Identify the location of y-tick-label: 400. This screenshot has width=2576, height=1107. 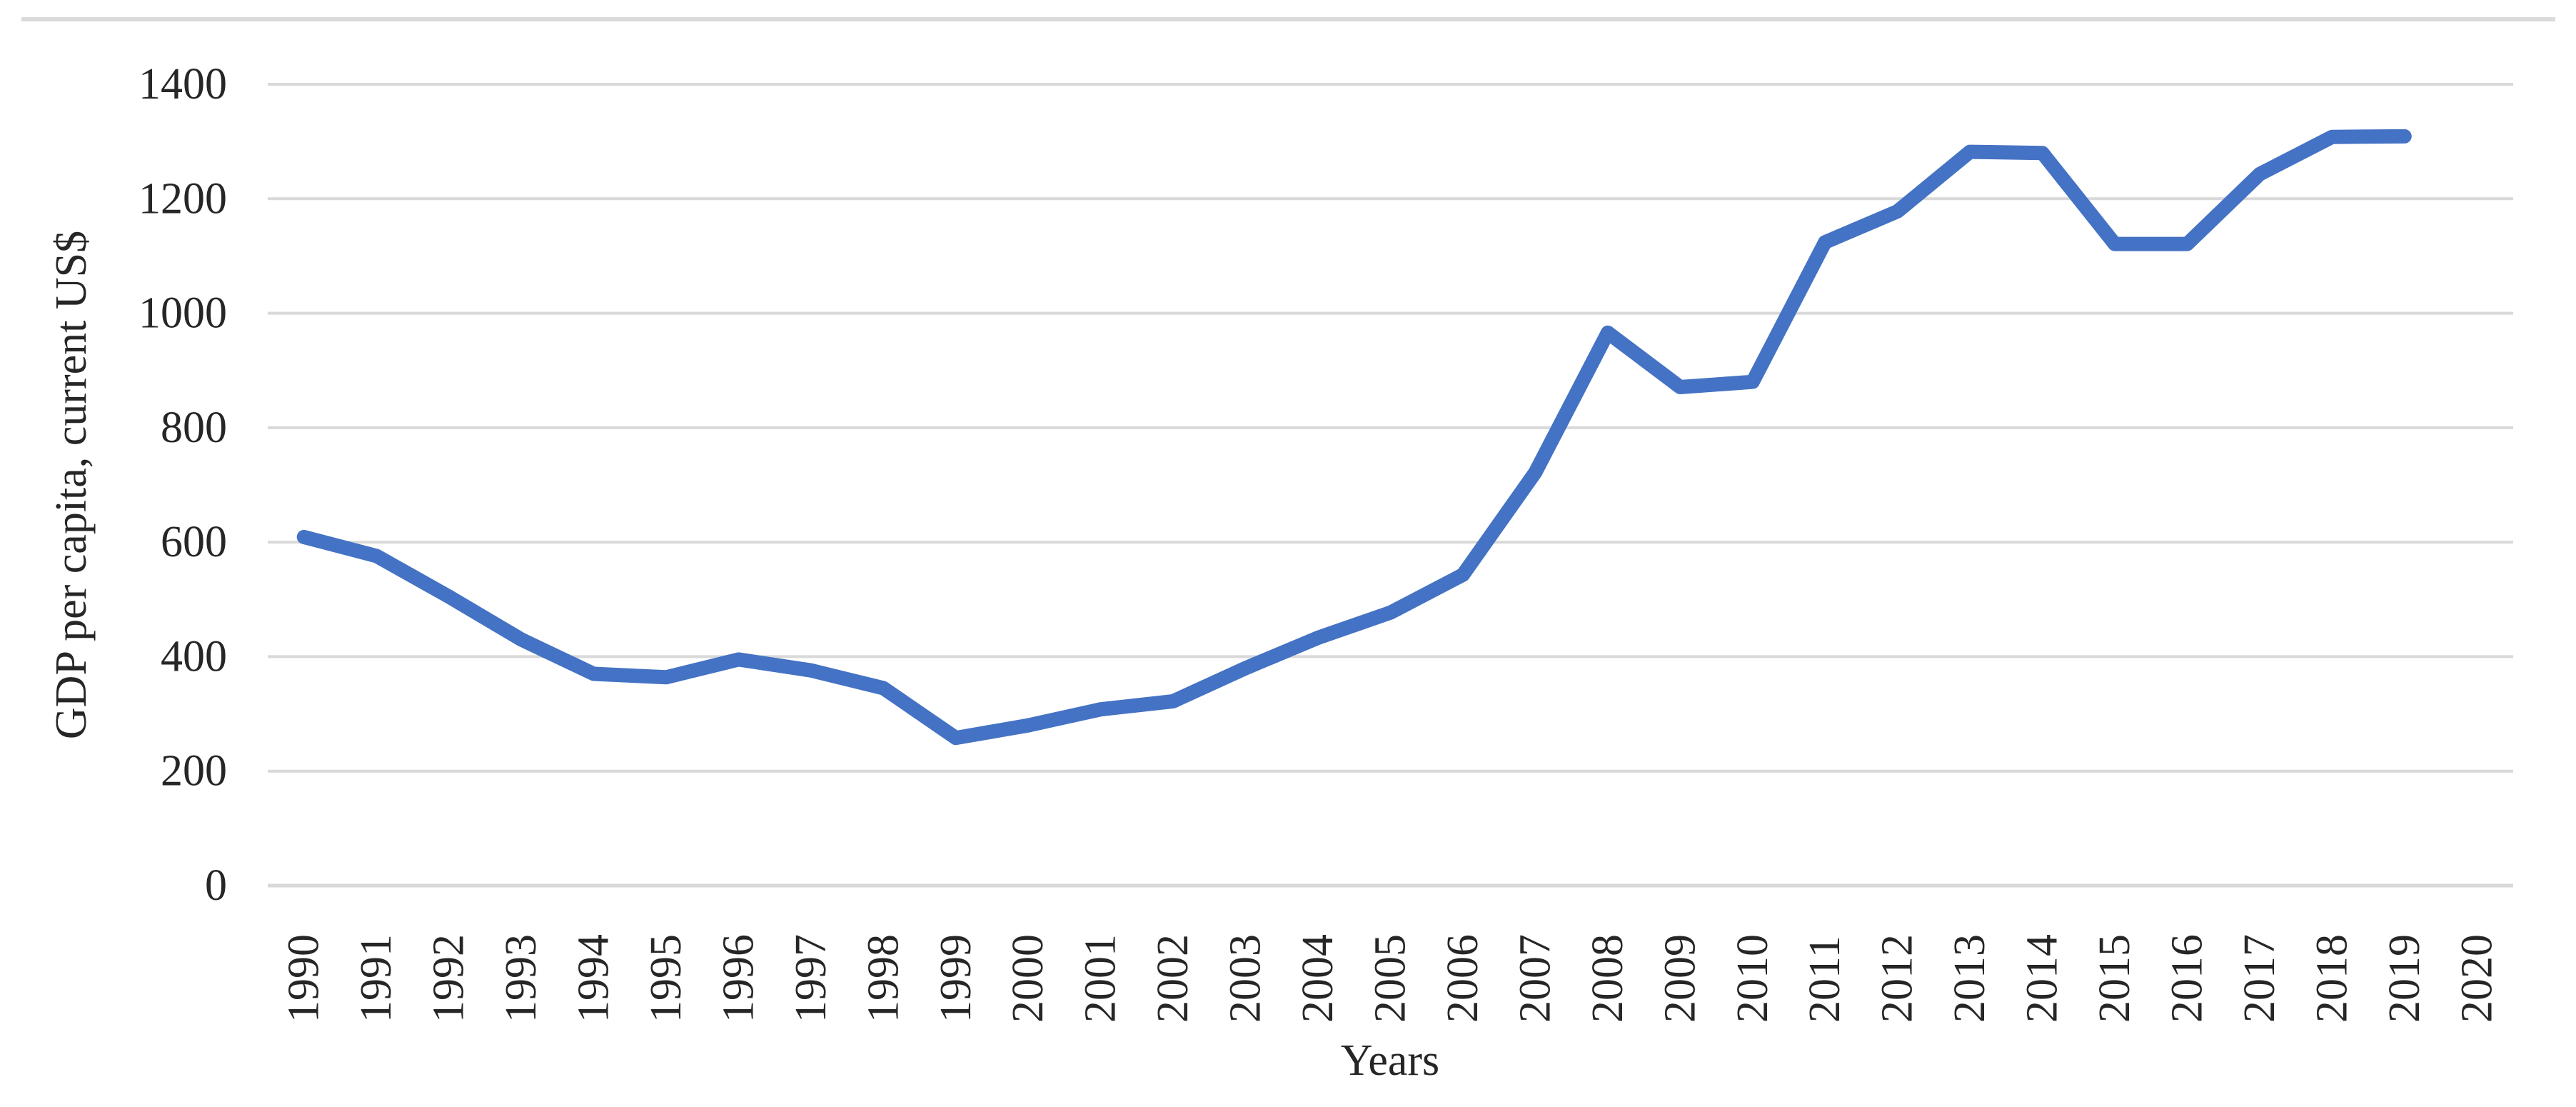
(194, 656).